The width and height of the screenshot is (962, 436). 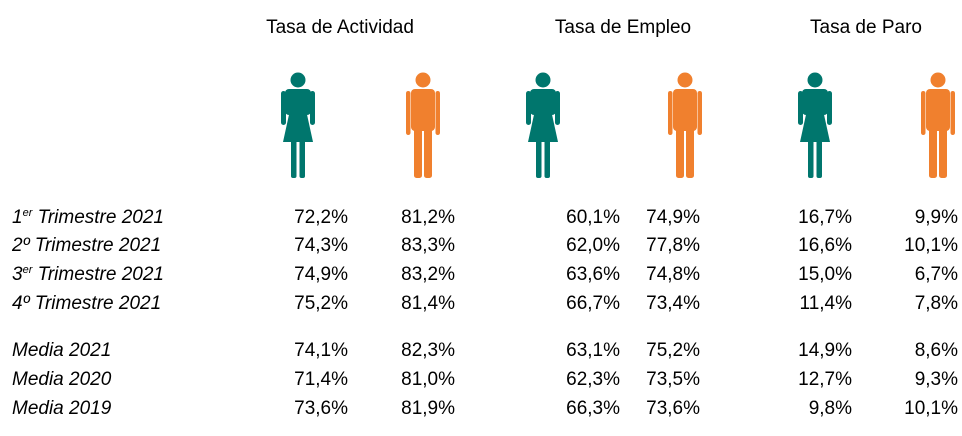 I want to click on cell-value: 71,4%, so click(x=321, y=379).